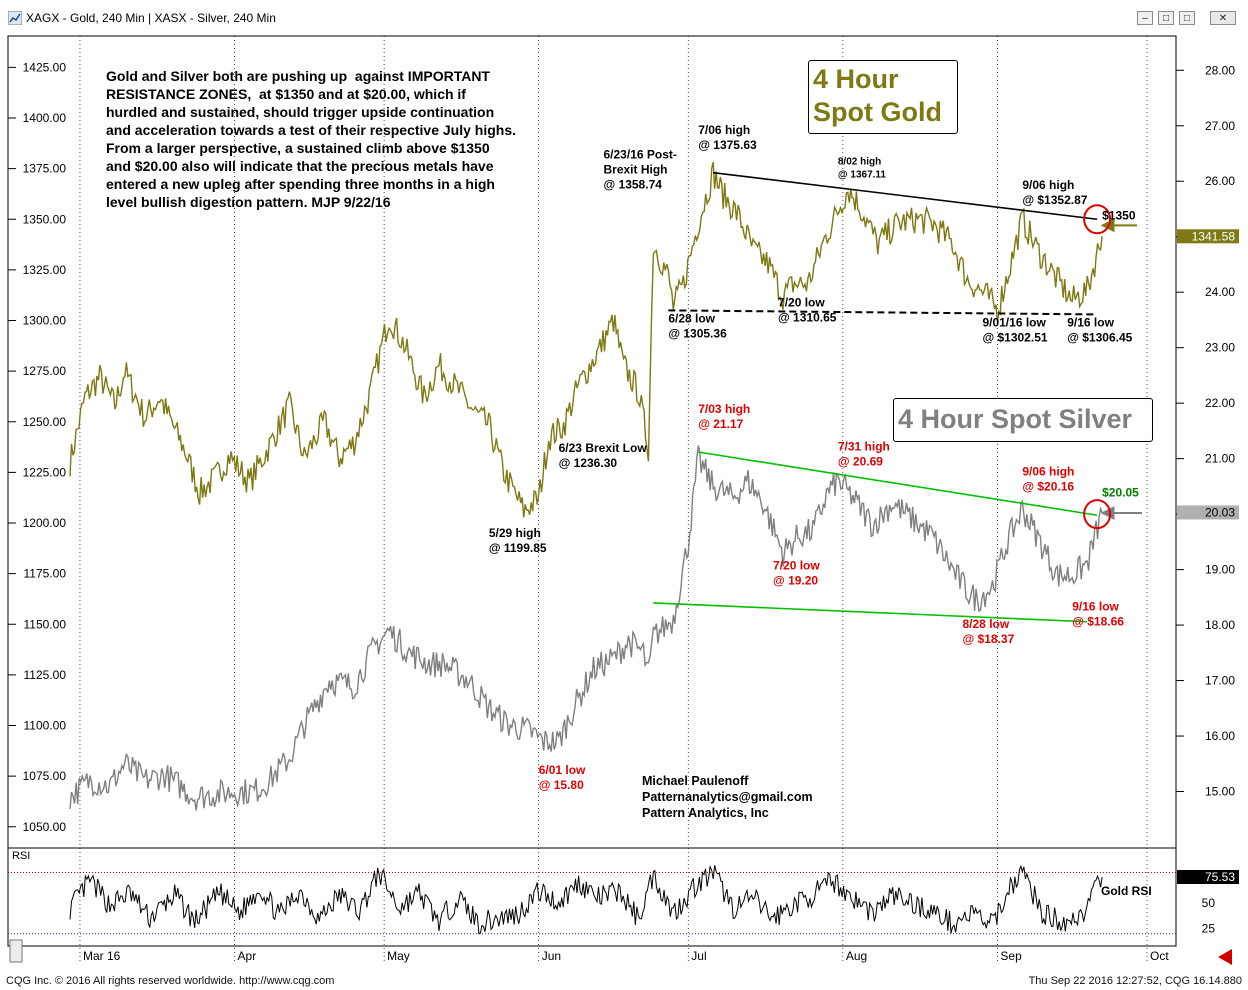 The image size is (1248, 990). Describe the element at coordinates (989, 639) in the screenshot. I see `annotation-line: @ $18.37` at that location.